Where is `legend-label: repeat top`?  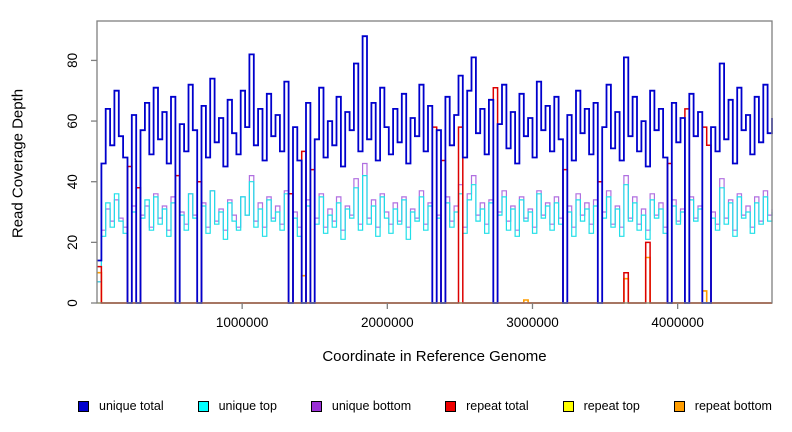
legend-label: repeat top is located at coordinates (611, 406).